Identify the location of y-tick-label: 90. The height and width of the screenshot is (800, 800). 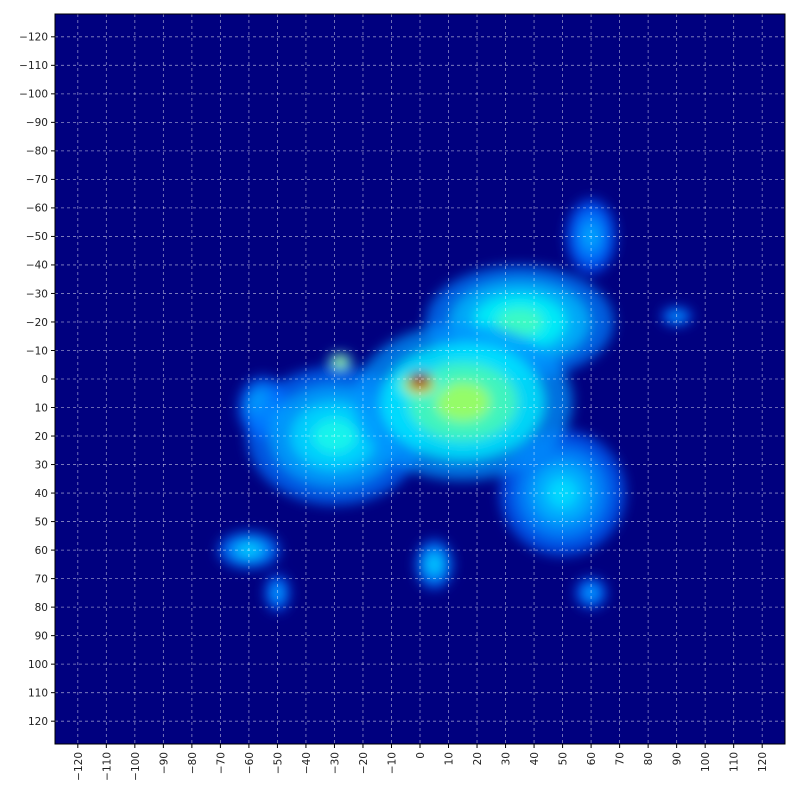
(41, 636).